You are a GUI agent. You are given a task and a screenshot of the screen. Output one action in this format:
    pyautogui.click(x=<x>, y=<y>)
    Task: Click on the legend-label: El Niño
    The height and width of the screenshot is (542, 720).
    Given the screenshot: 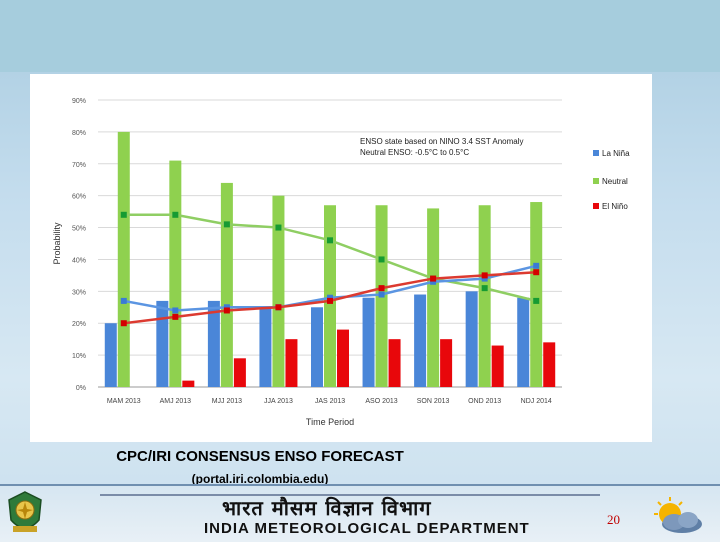 What is the action you would take?
    pyautogui.click(x=615, y=206)
    